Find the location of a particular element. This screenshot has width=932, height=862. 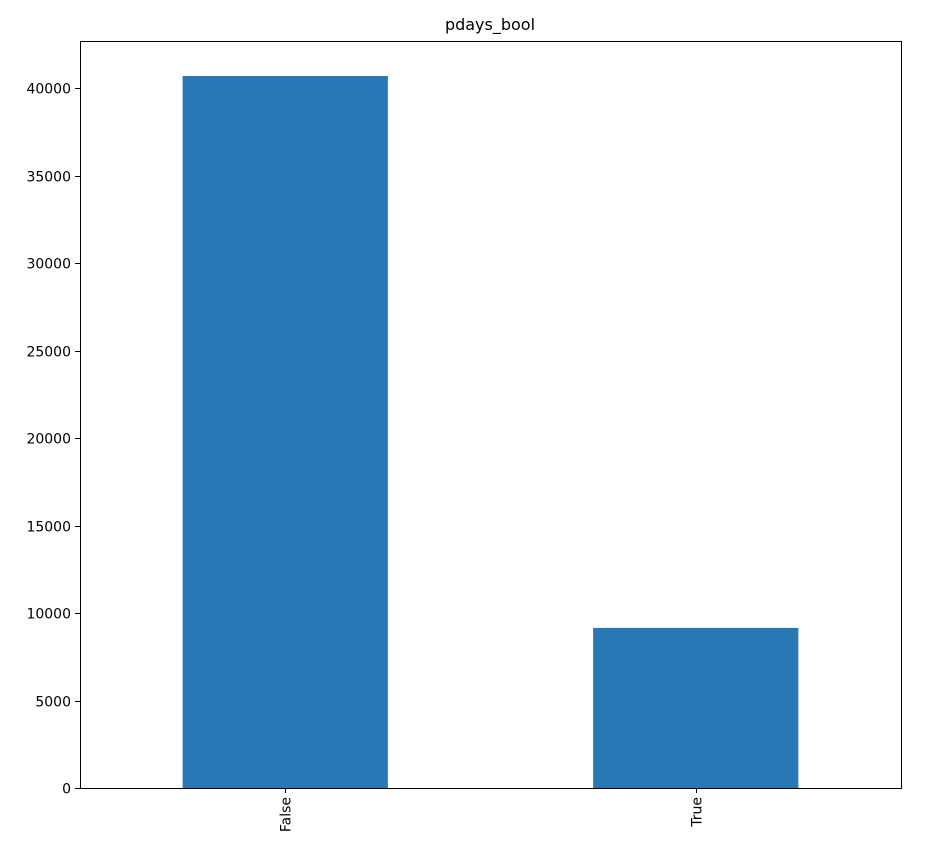

y-tick-label: 35000 is located at coordinates (48, 178).